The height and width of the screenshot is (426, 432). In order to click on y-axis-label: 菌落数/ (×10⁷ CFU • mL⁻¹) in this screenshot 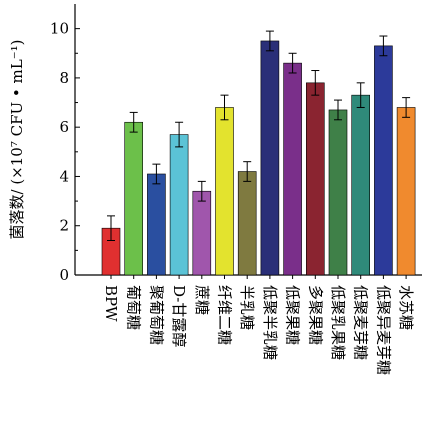, I will do `click(17, 140)`.